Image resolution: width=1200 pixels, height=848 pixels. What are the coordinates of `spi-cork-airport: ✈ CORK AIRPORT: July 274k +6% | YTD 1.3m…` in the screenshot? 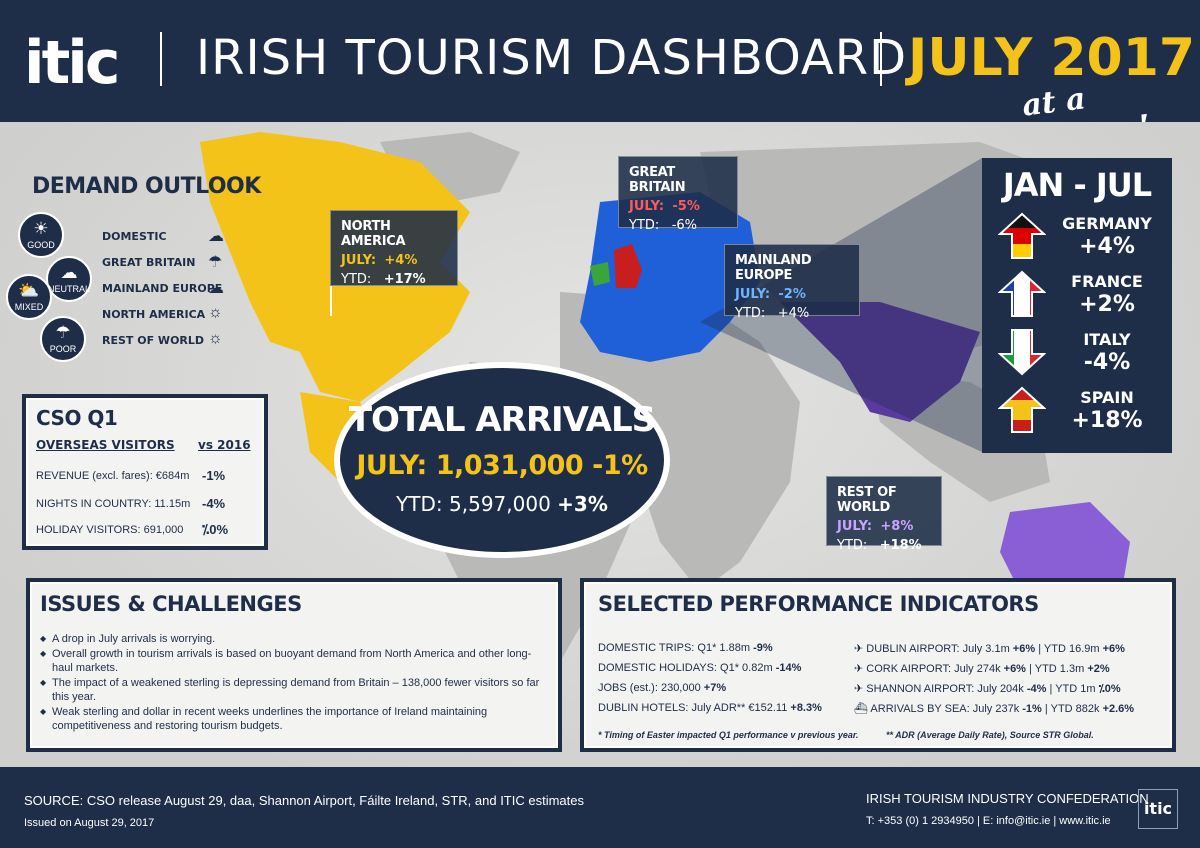 It's located at (982, 669).